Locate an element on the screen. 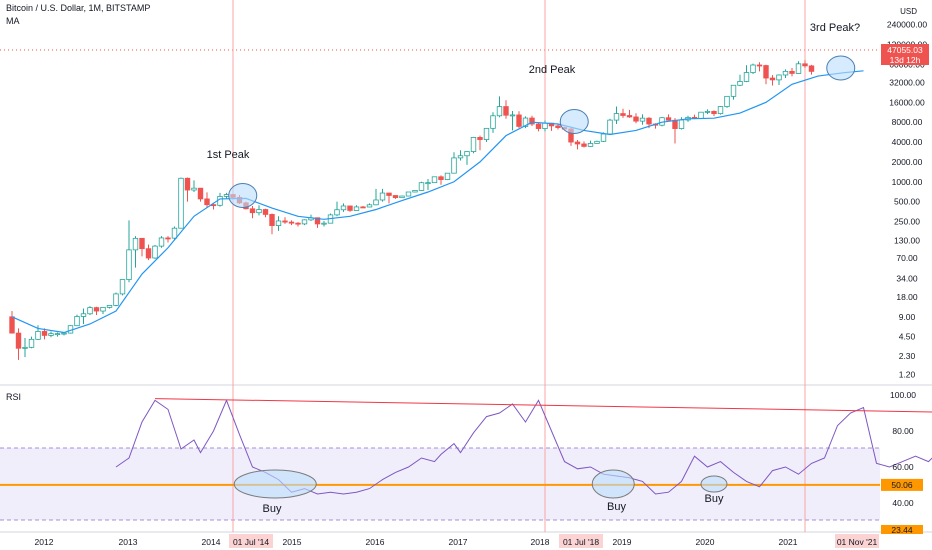 The height and width of the screenshot is (550, 932). rsi-tick-label: 80.00 is located at coordinates (903, 431).